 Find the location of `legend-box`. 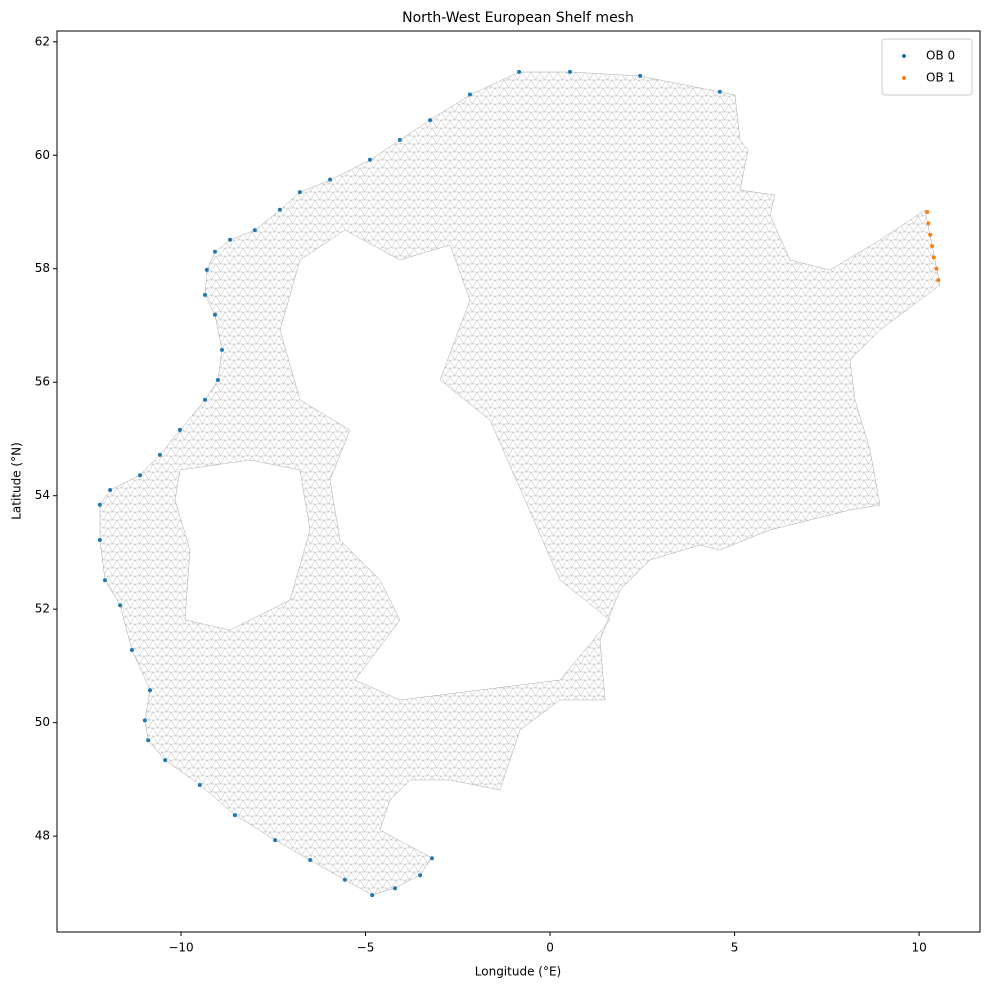

legend-box is located at coordinates (927, 67).